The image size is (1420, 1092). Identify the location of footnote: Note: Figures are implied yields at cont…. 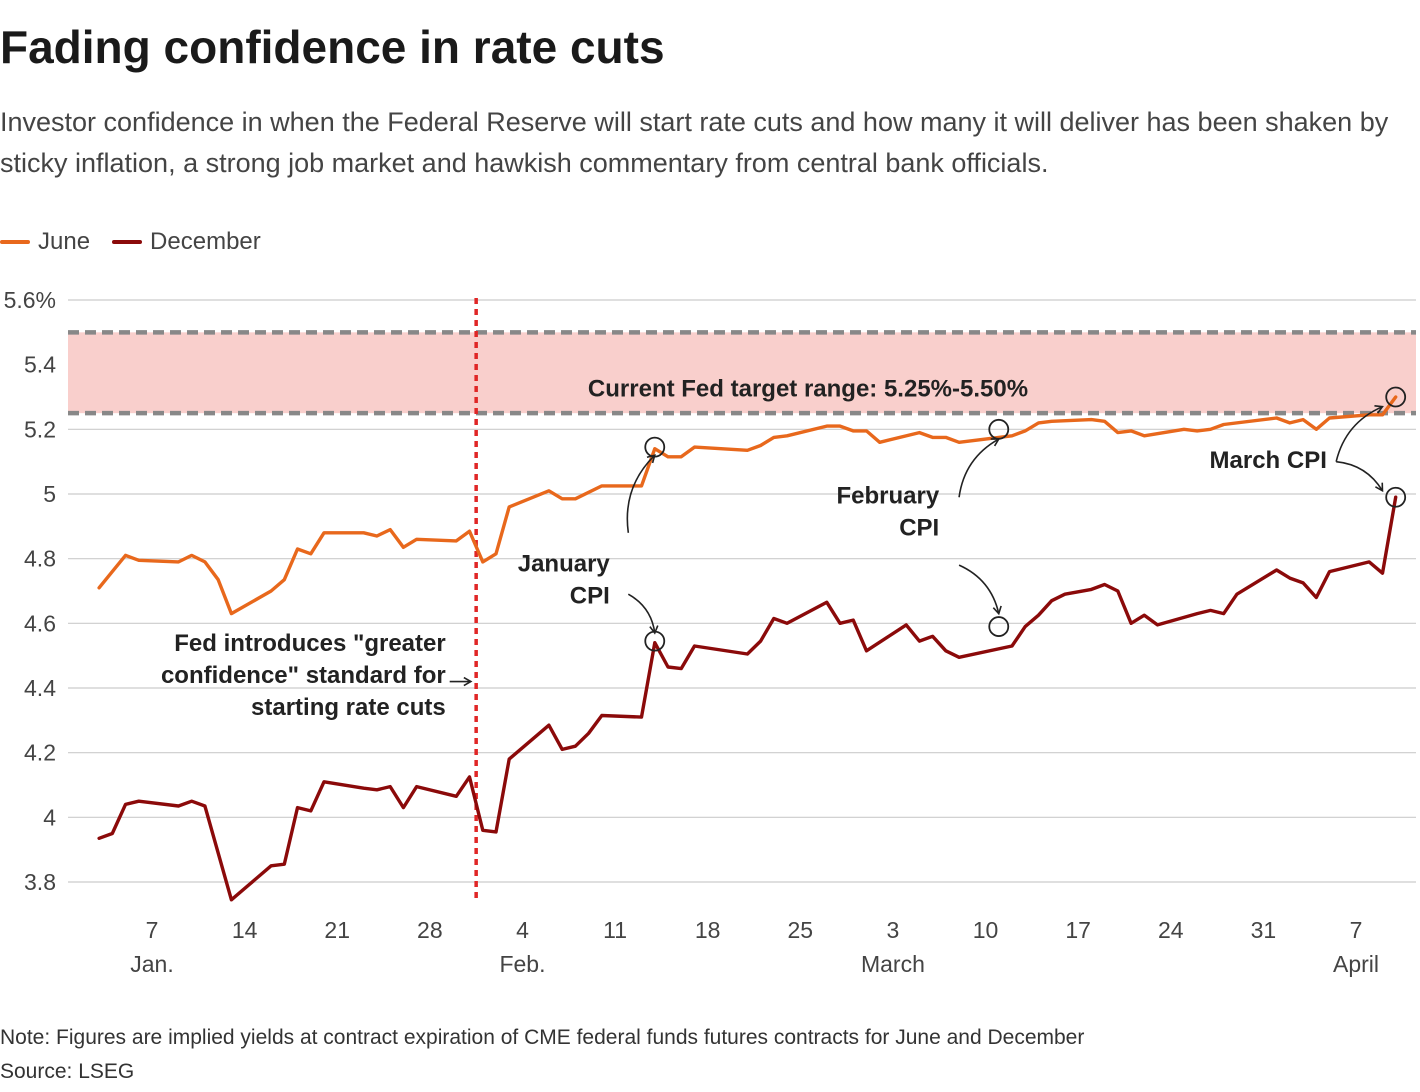
(542, 1037).